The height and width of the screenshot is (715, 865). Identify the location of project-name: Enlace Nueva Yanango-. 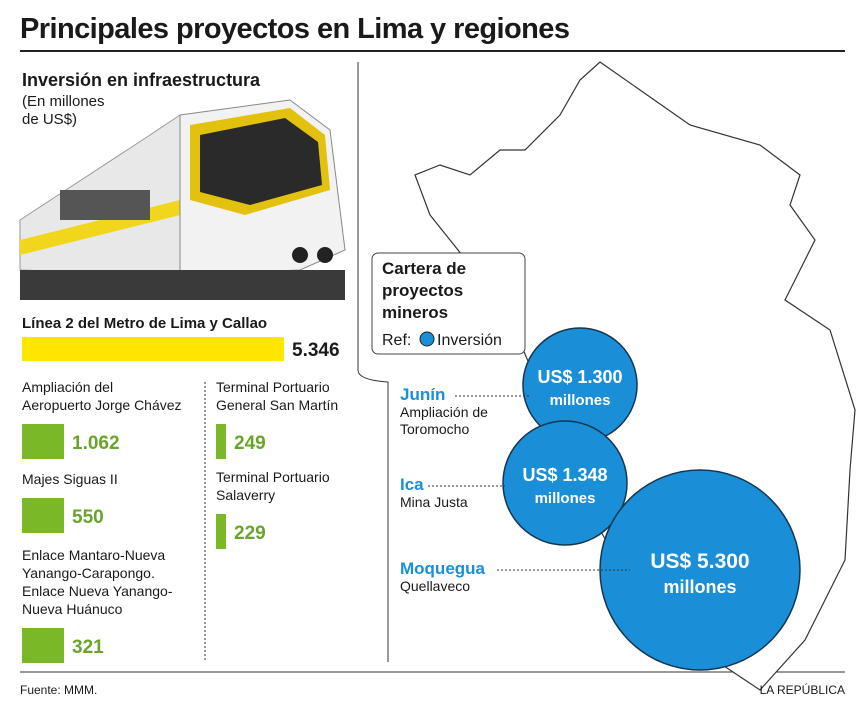
(97, 591).